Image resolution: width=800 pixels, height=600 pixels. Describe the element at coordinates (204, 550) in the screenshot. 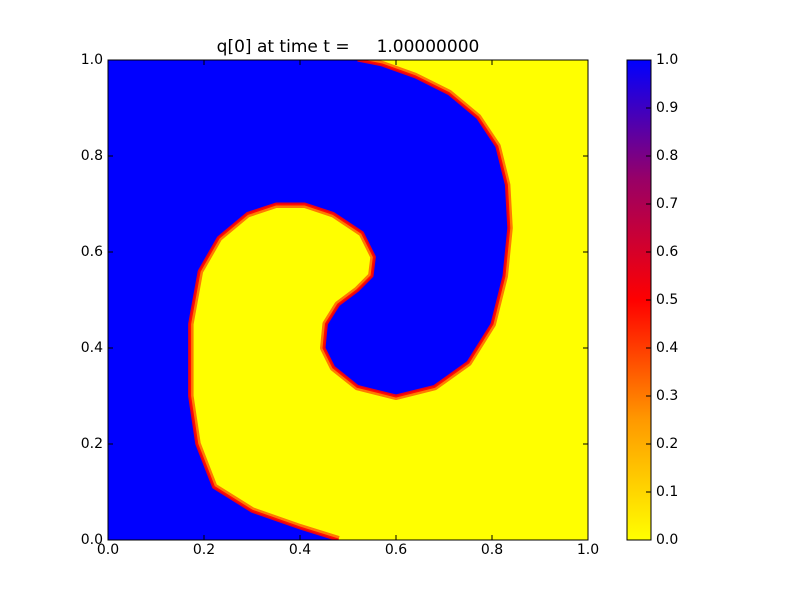

I see `x-tick-label: 0.2` at that location.